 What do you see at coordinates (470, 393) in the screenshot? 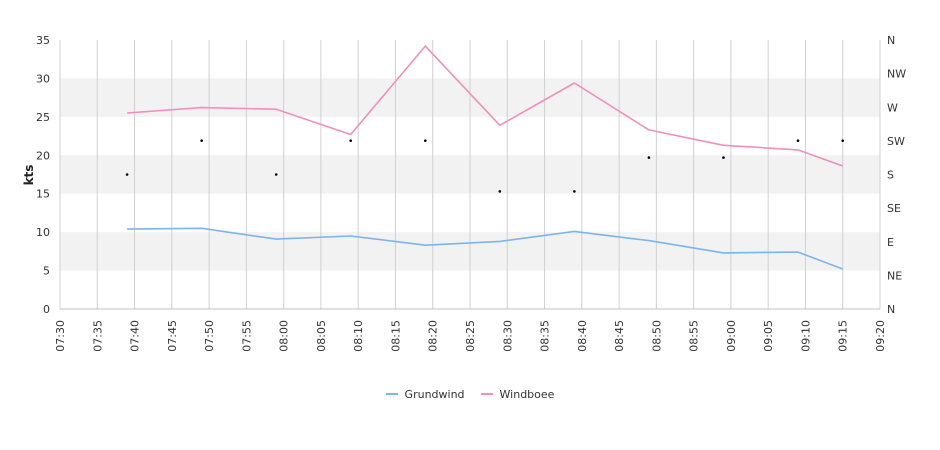
I see `legend: Grundwind Windboee` at bounding box center [470, 393].